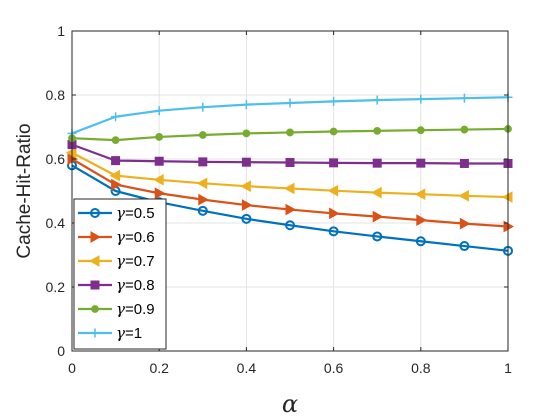  I want to click on legend-label: γ=0.9, so click(135, 309).